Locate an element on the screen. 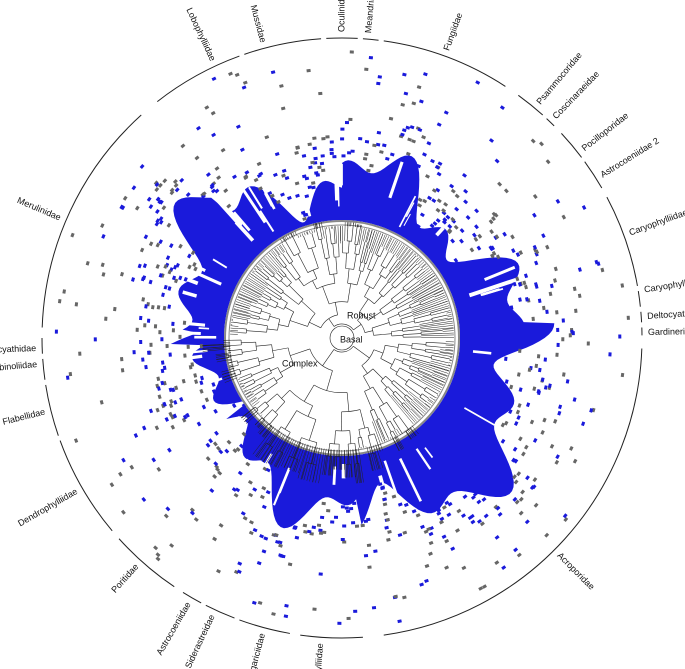  family-label: Caryophylliidae 2 is located at coordinates (664, 284).